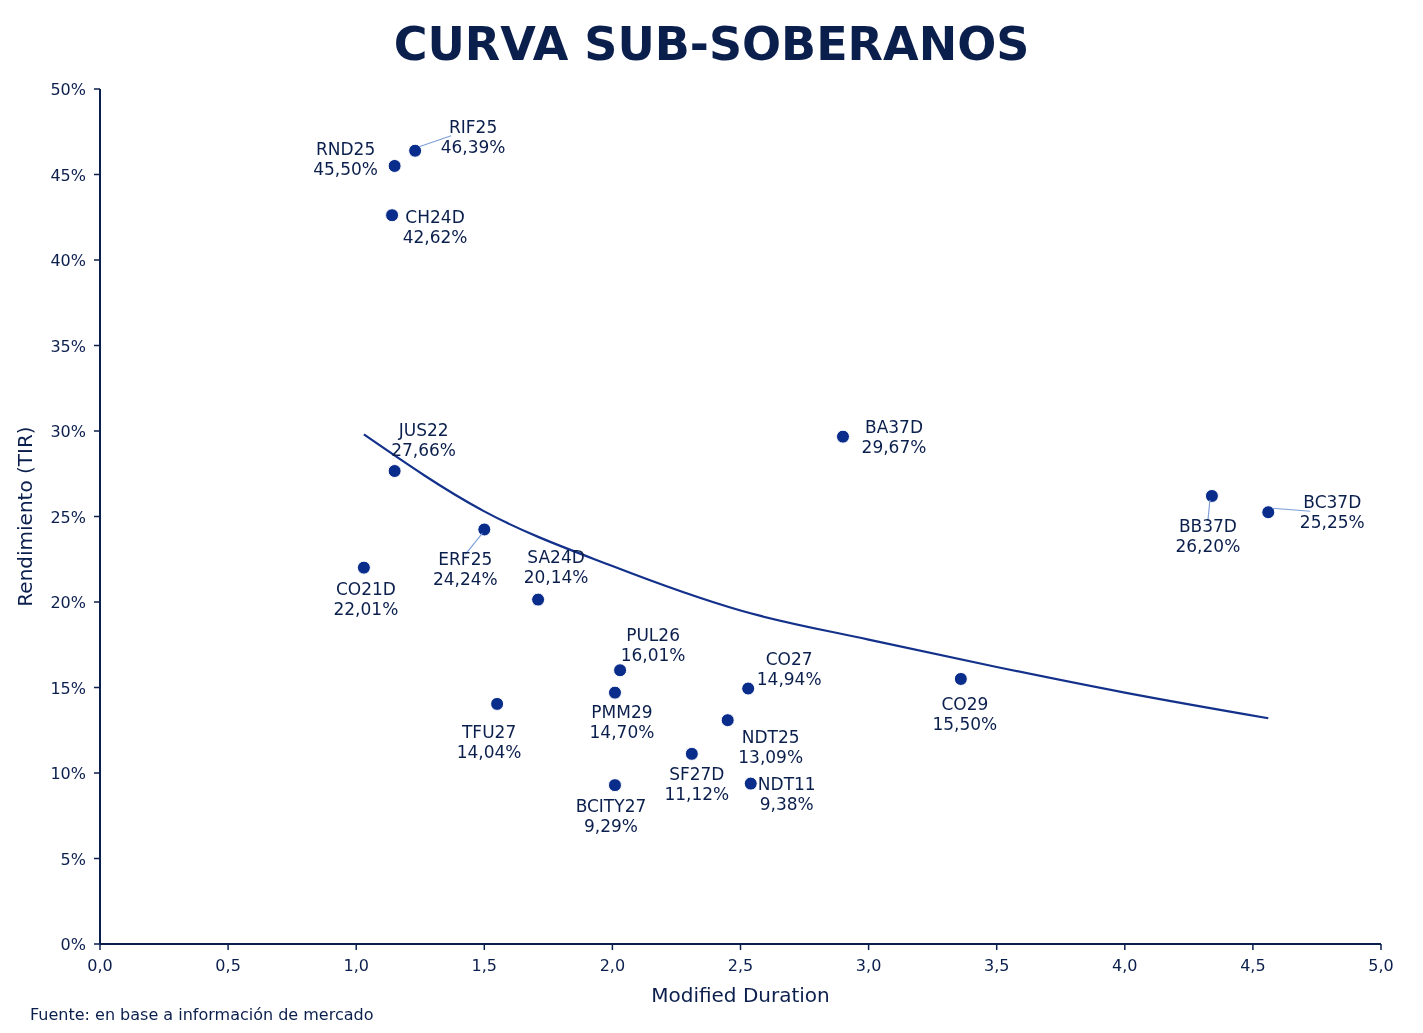  Describe the element at coordinates (1208, 535) in the screenshot. I see `annotation: BB37D 26,20%` at that location.